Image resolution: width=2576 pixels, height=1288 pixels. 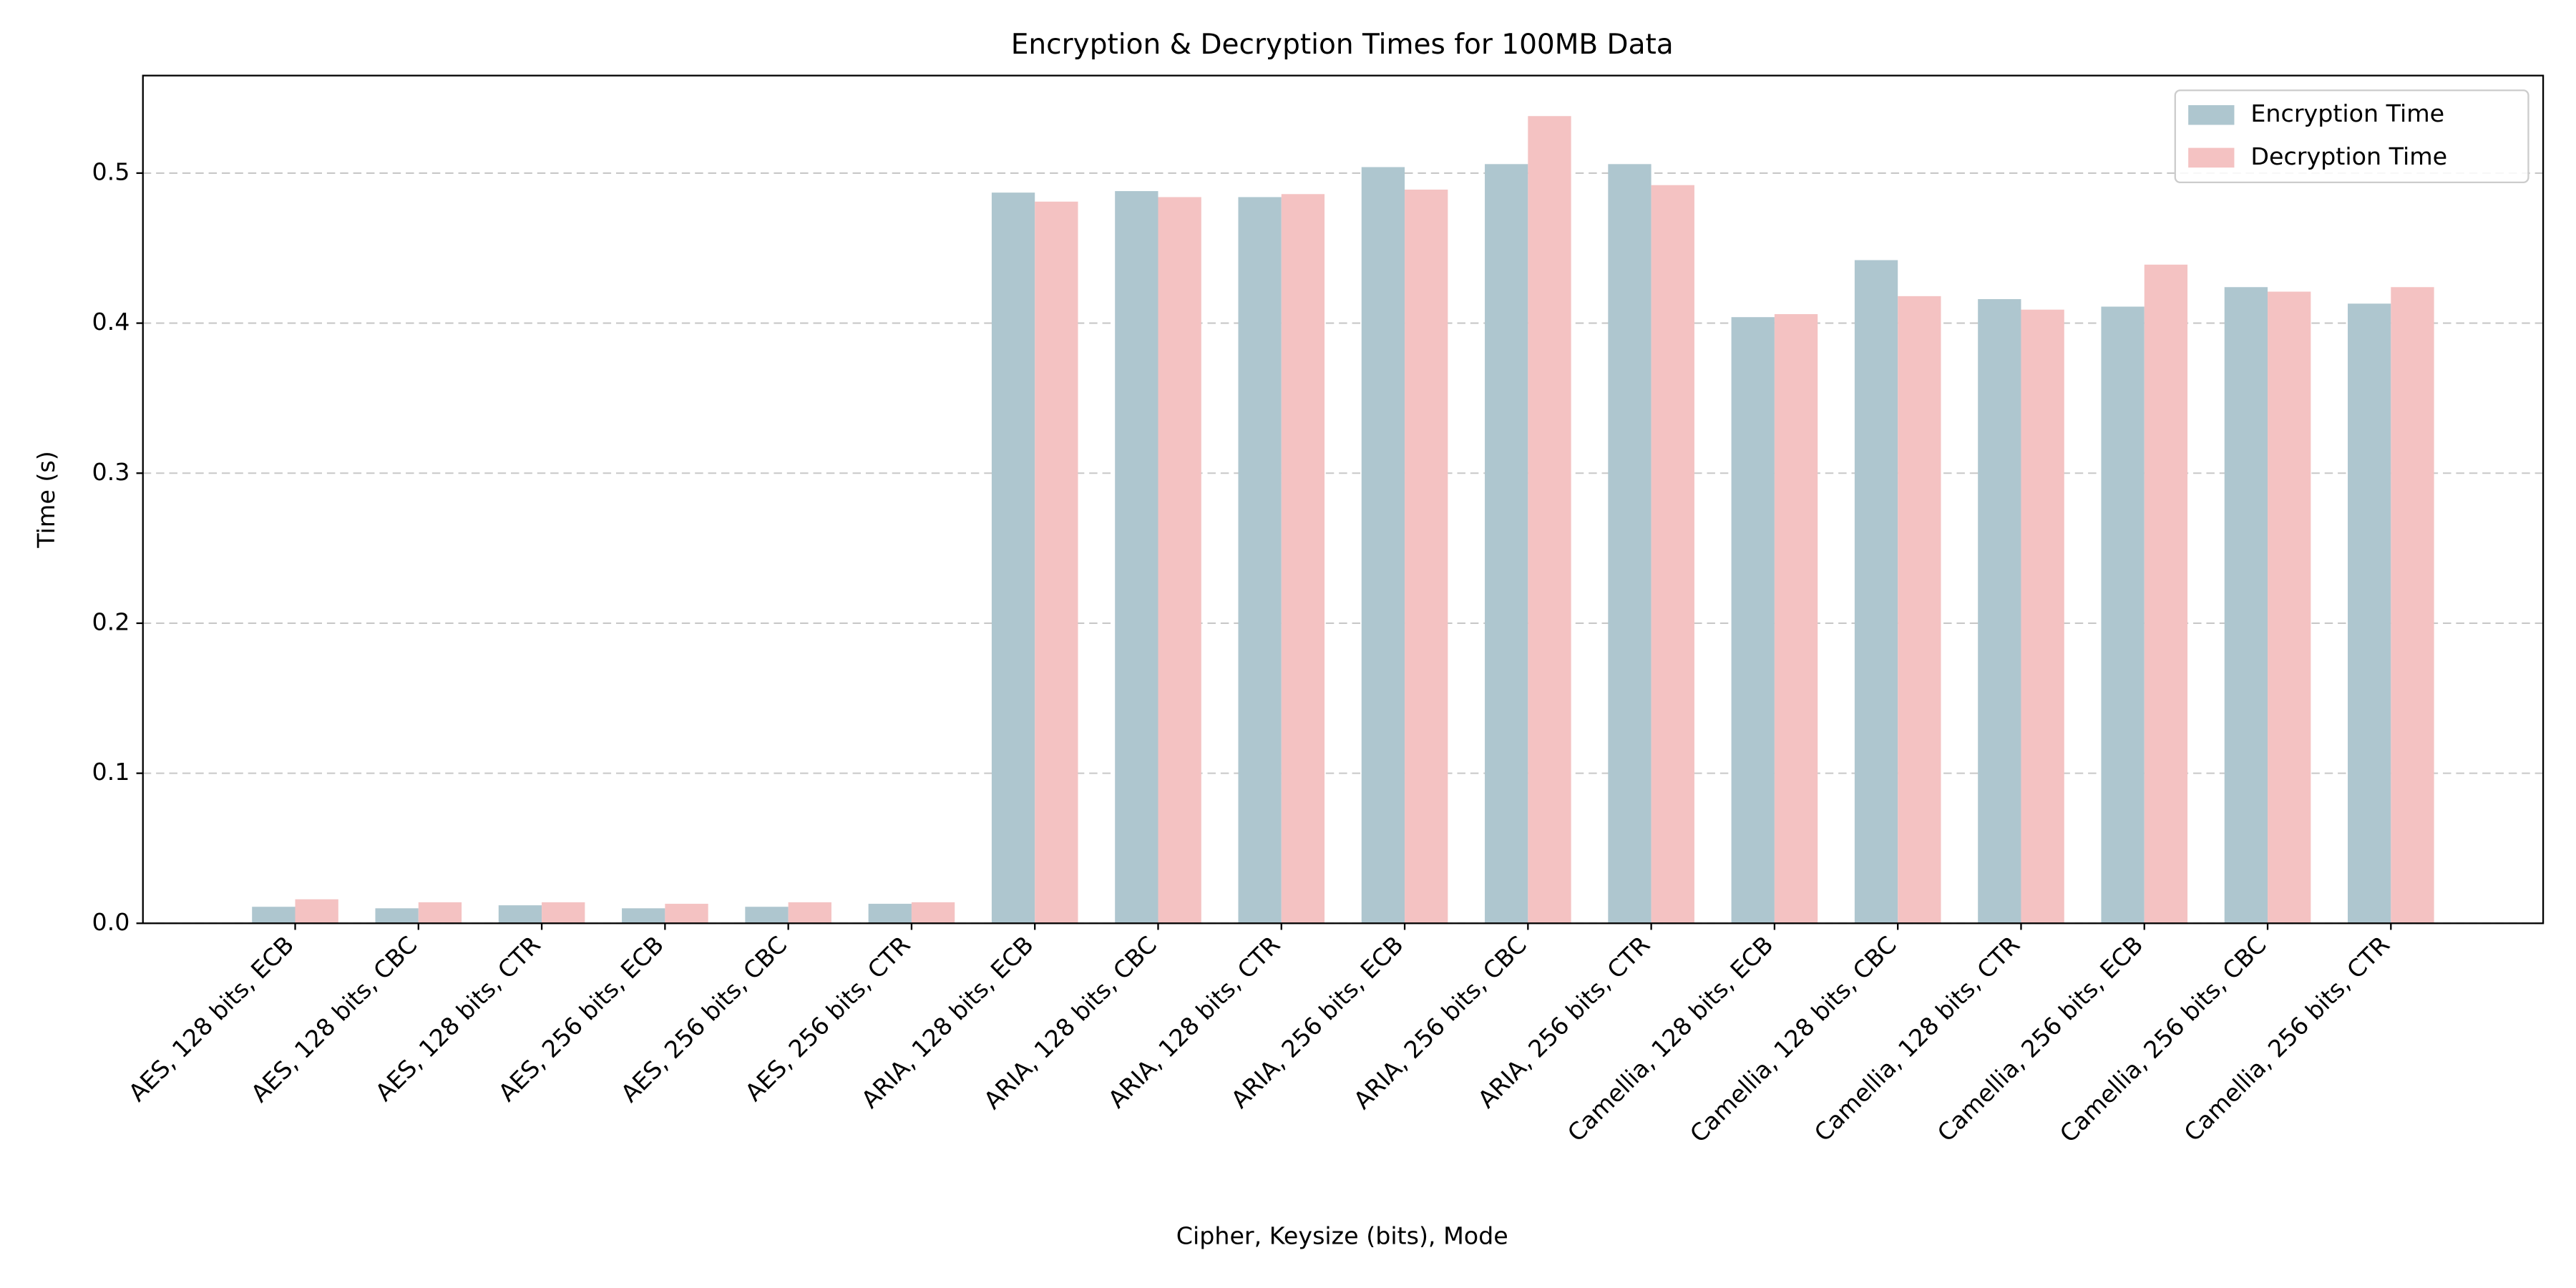 What do you see at coordinates (2347, 113) in the screenshot?
I see `legend-label: Encryption Time` at bounding box center [2347, 113].